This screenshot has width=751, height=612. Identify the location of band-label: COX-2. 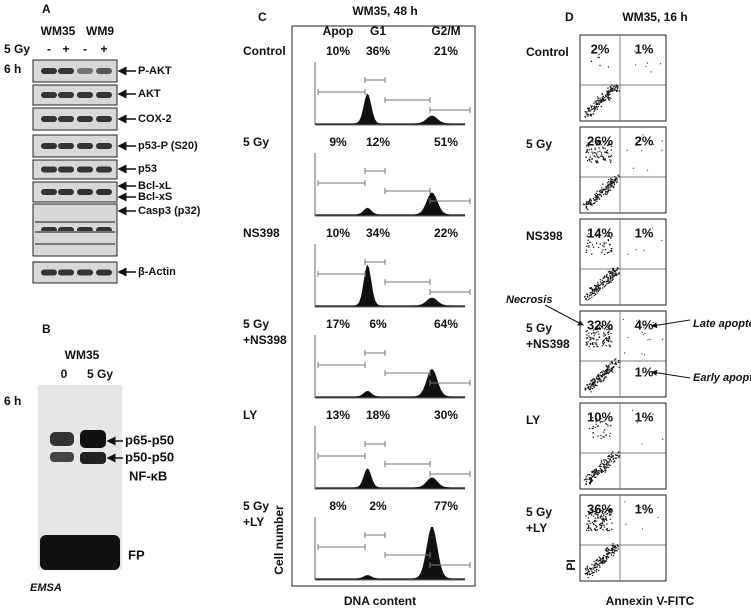
(155, 119).